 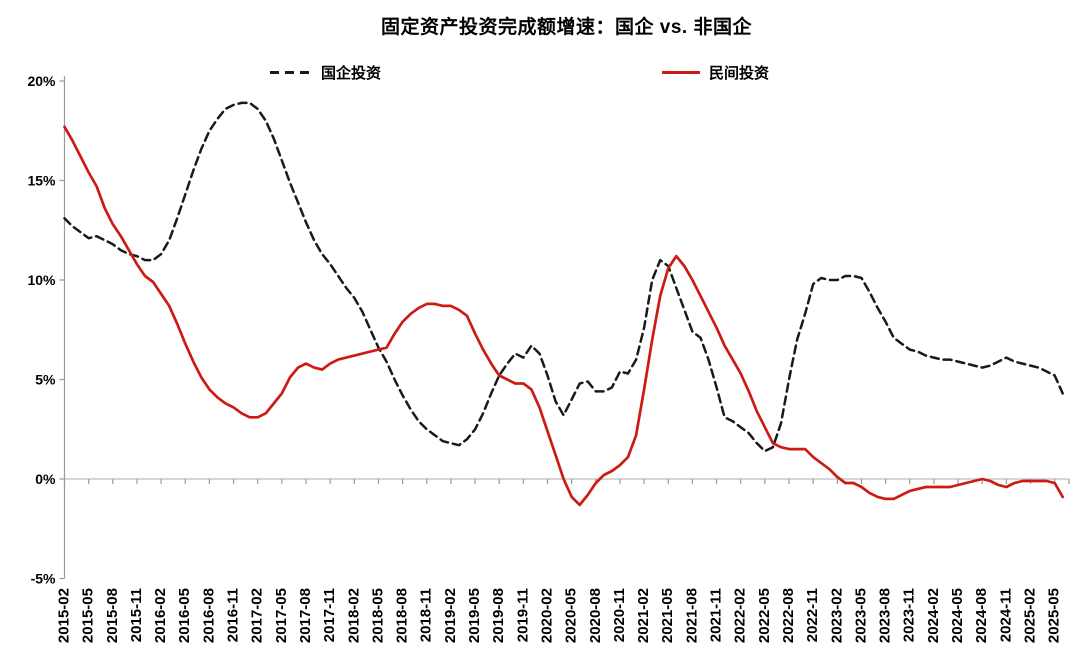 I want to click on x-axis-label: 2025-05, so click(x=1054, y=615).